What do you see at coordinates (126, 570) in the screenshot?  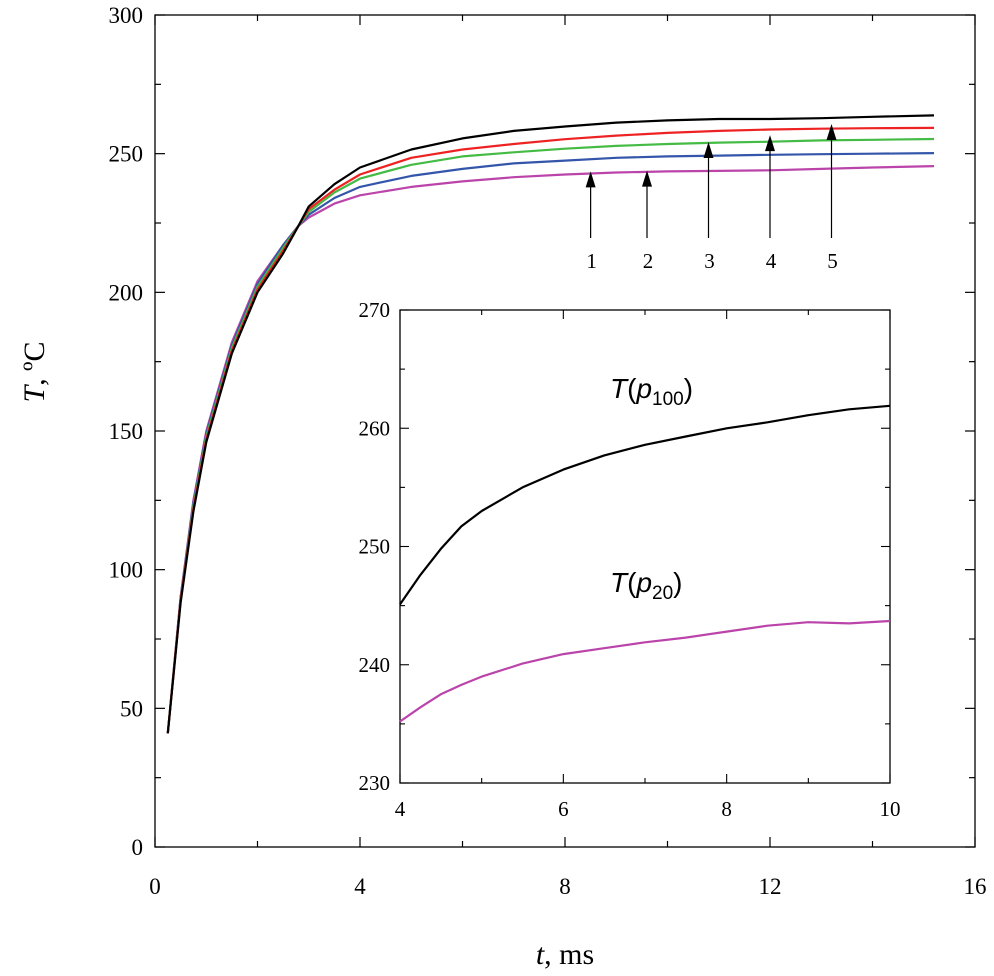 I see `y-tick-label: 100` at bounding box center [126, 570].